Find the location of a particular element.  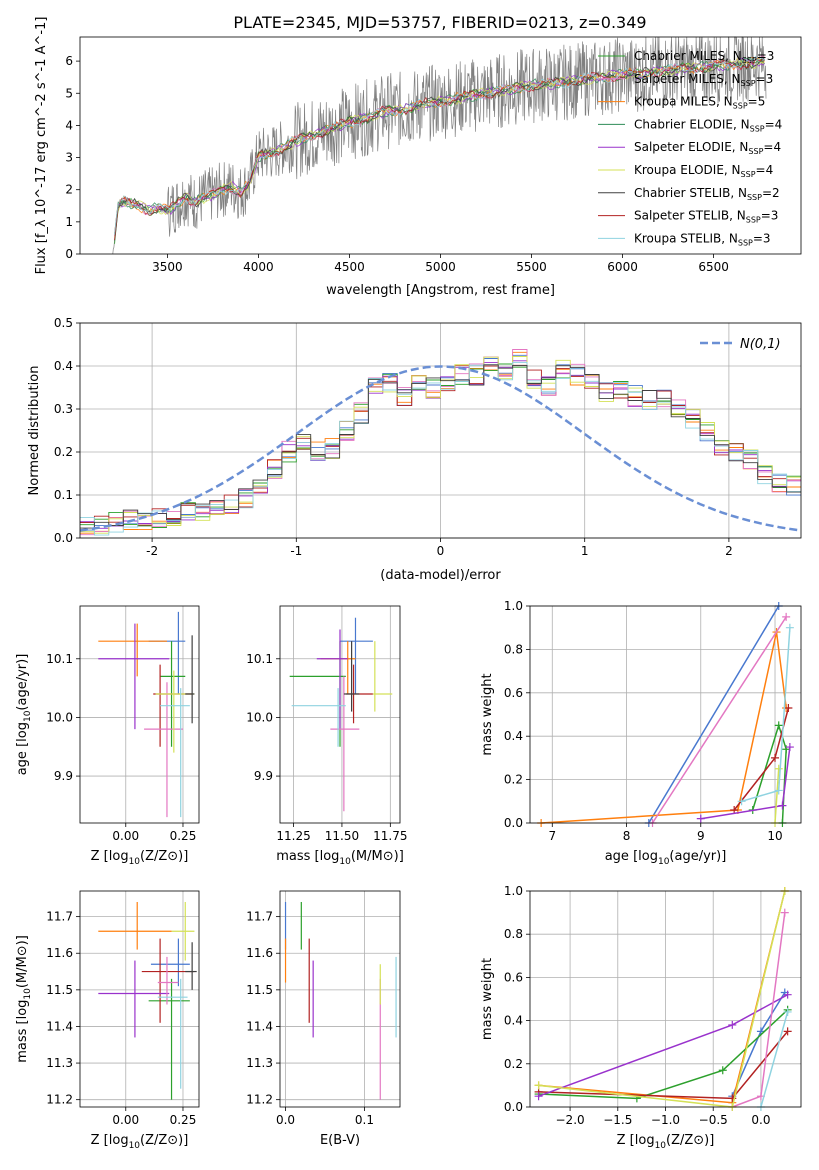

x-tick-label: 2 is located at coordinates (729, 551).